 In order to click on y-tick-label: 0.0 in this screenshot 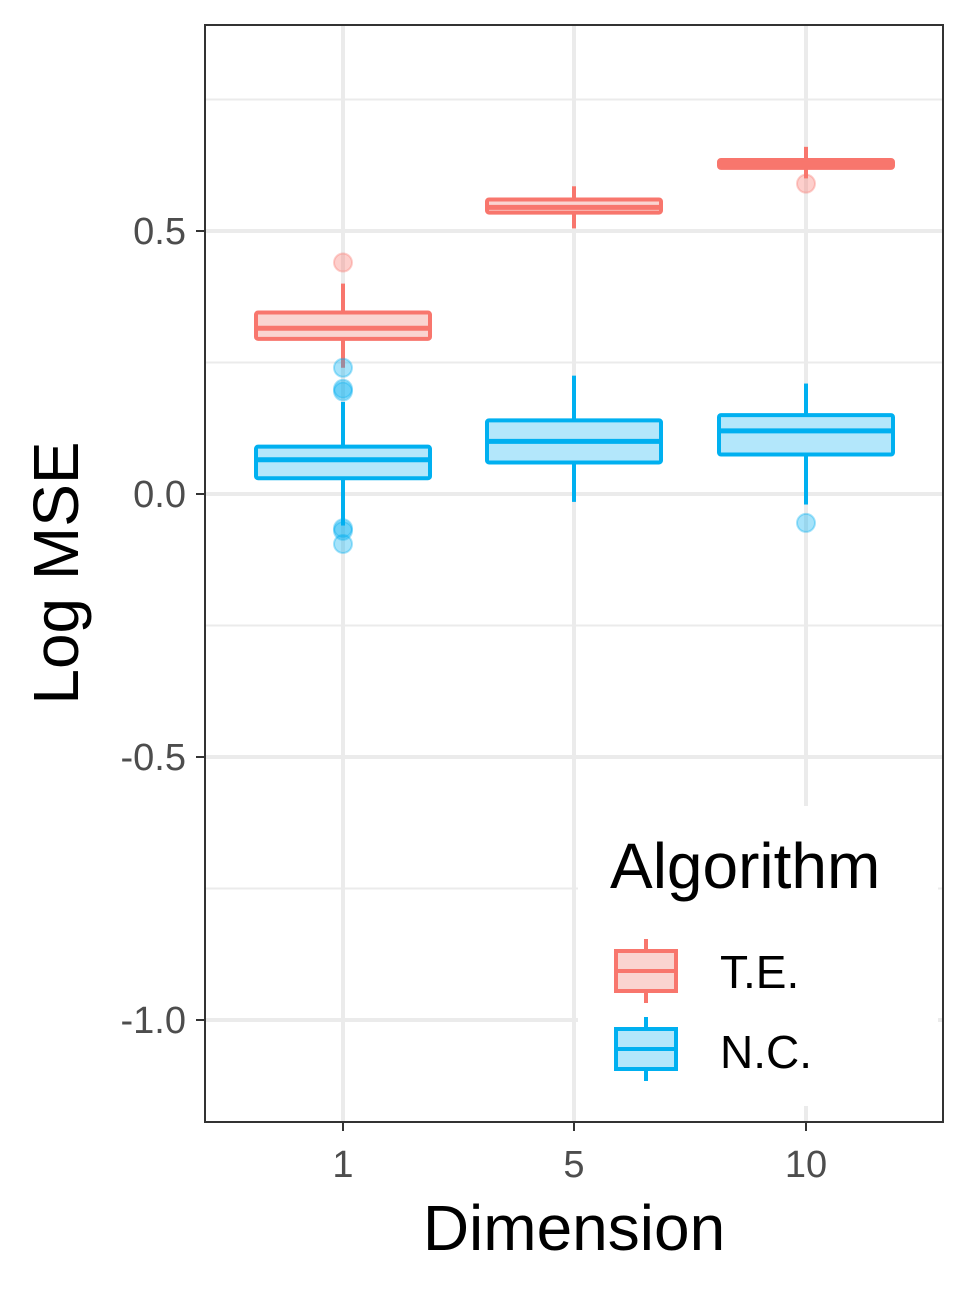, I will do `click(159, 495)`.